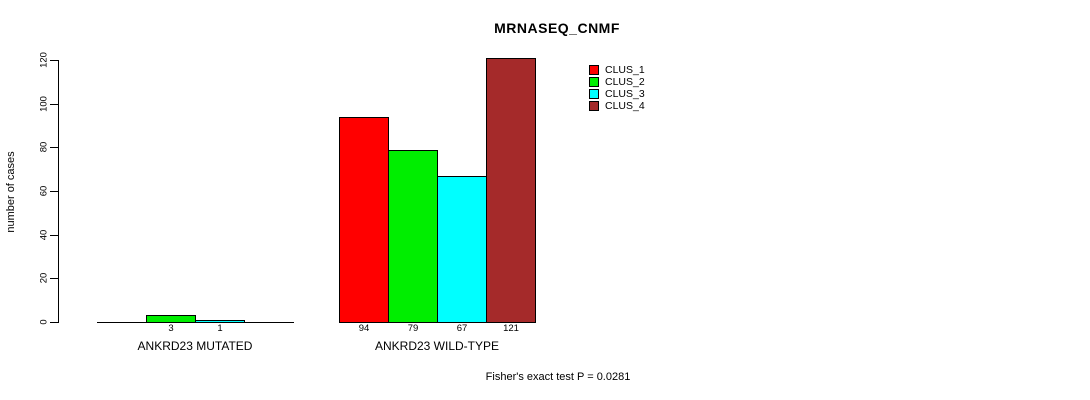 This screenshot has width=1090, height=400. Describe the element at coordinates (462, 328) in the screenshot. I see `bar-value-label: 67` at that location.